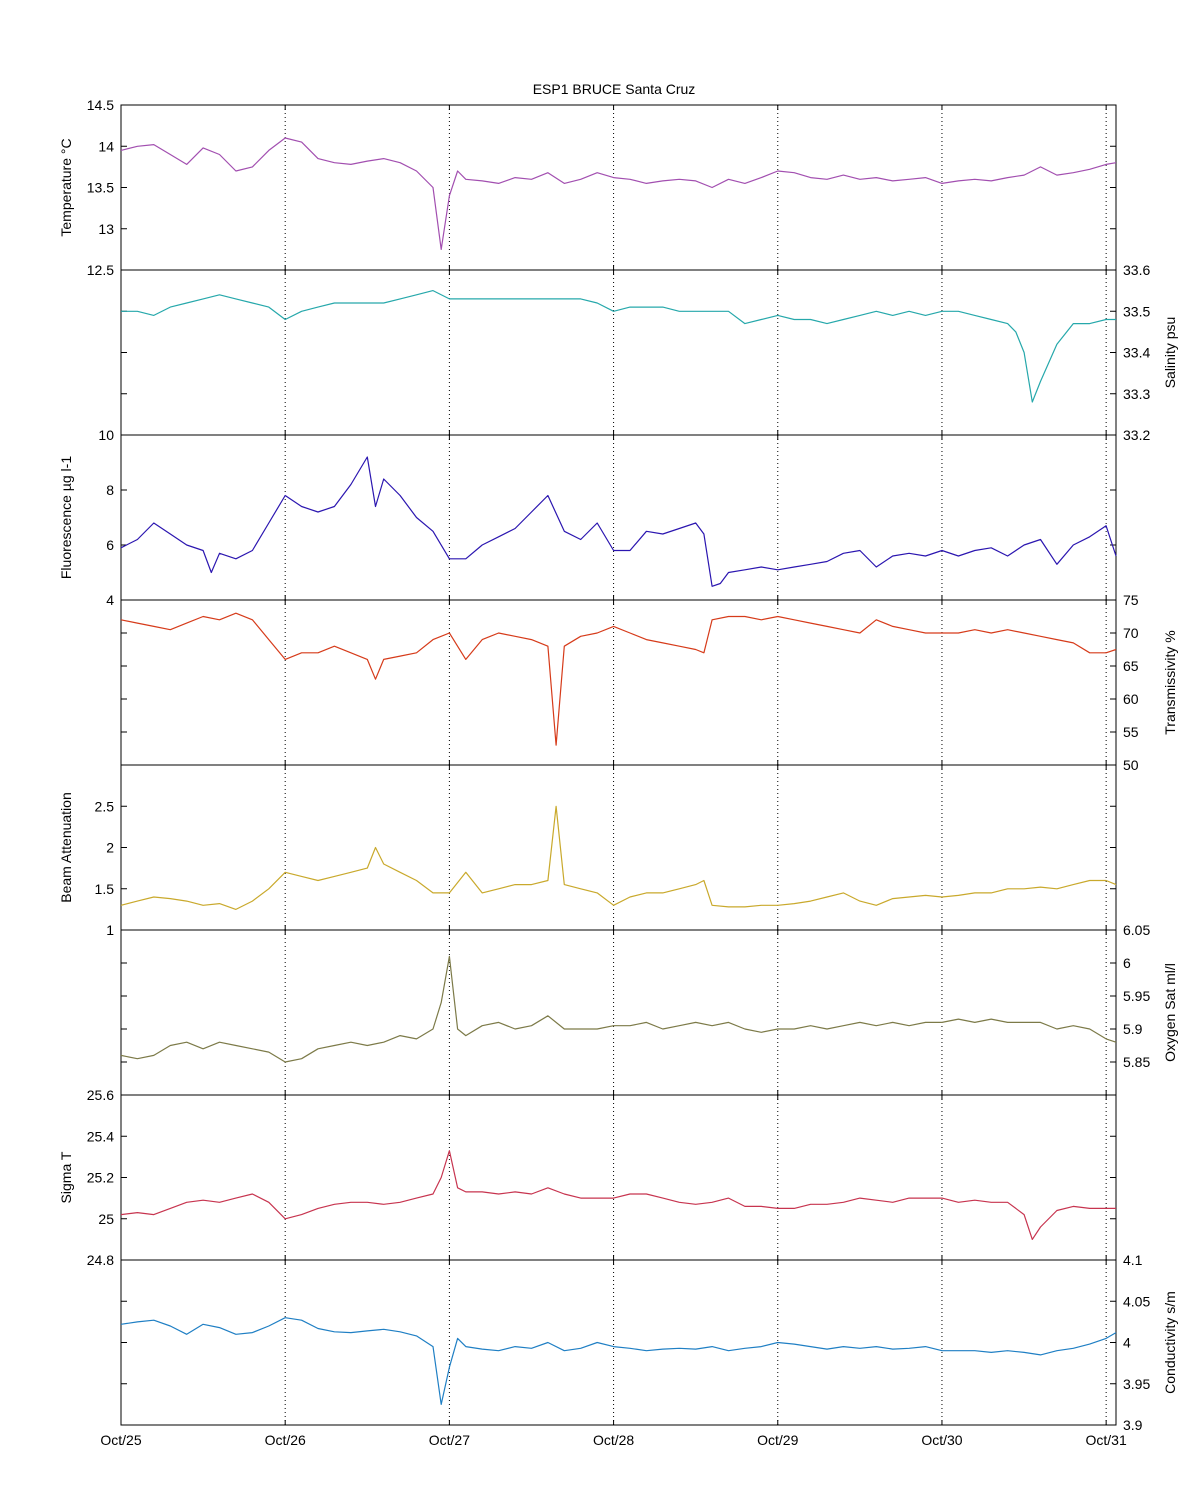 The image size is (1200, 1501). What do you see at coordinates (1136, 930) in the screenshot?
I see `y-tick-label: 6.05` at bounding box center [1136, 930].